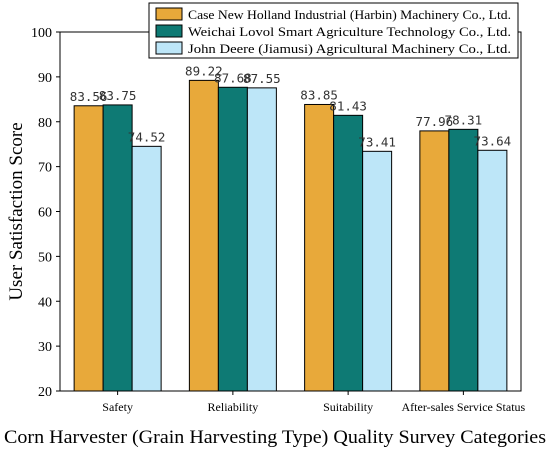 This screenshot has width=550, height=454. I want to click on y-axis: 20 30 40 50 60 70 80 90 100, so click(45, 213).